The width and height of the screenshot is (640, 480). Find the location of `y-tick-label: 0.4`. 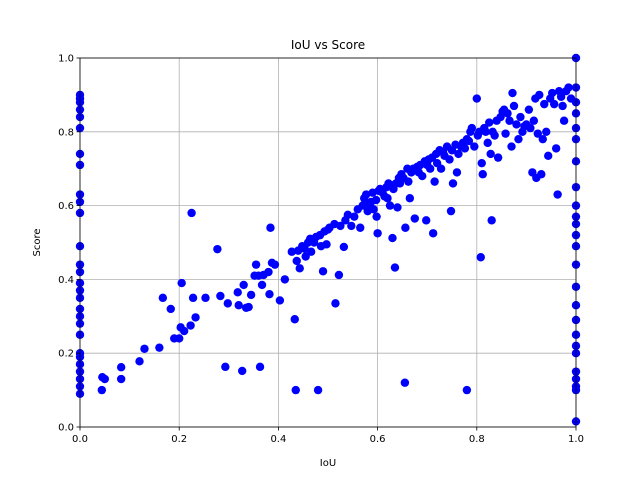

y-tick-label: 0.4 is located at coordinates (66, 280).